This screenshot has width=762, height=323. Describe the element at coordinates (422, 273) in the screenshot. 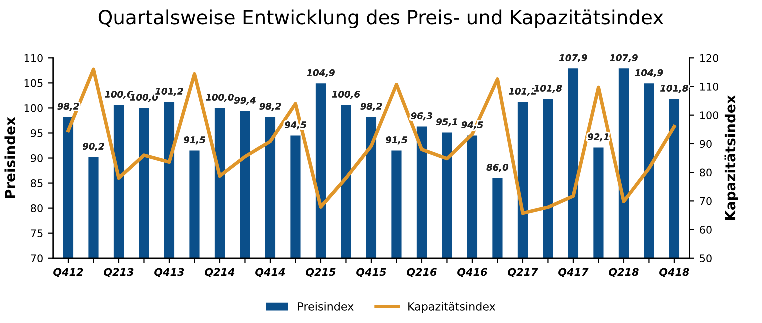

I see `x-tick-label: Q216` at that location.